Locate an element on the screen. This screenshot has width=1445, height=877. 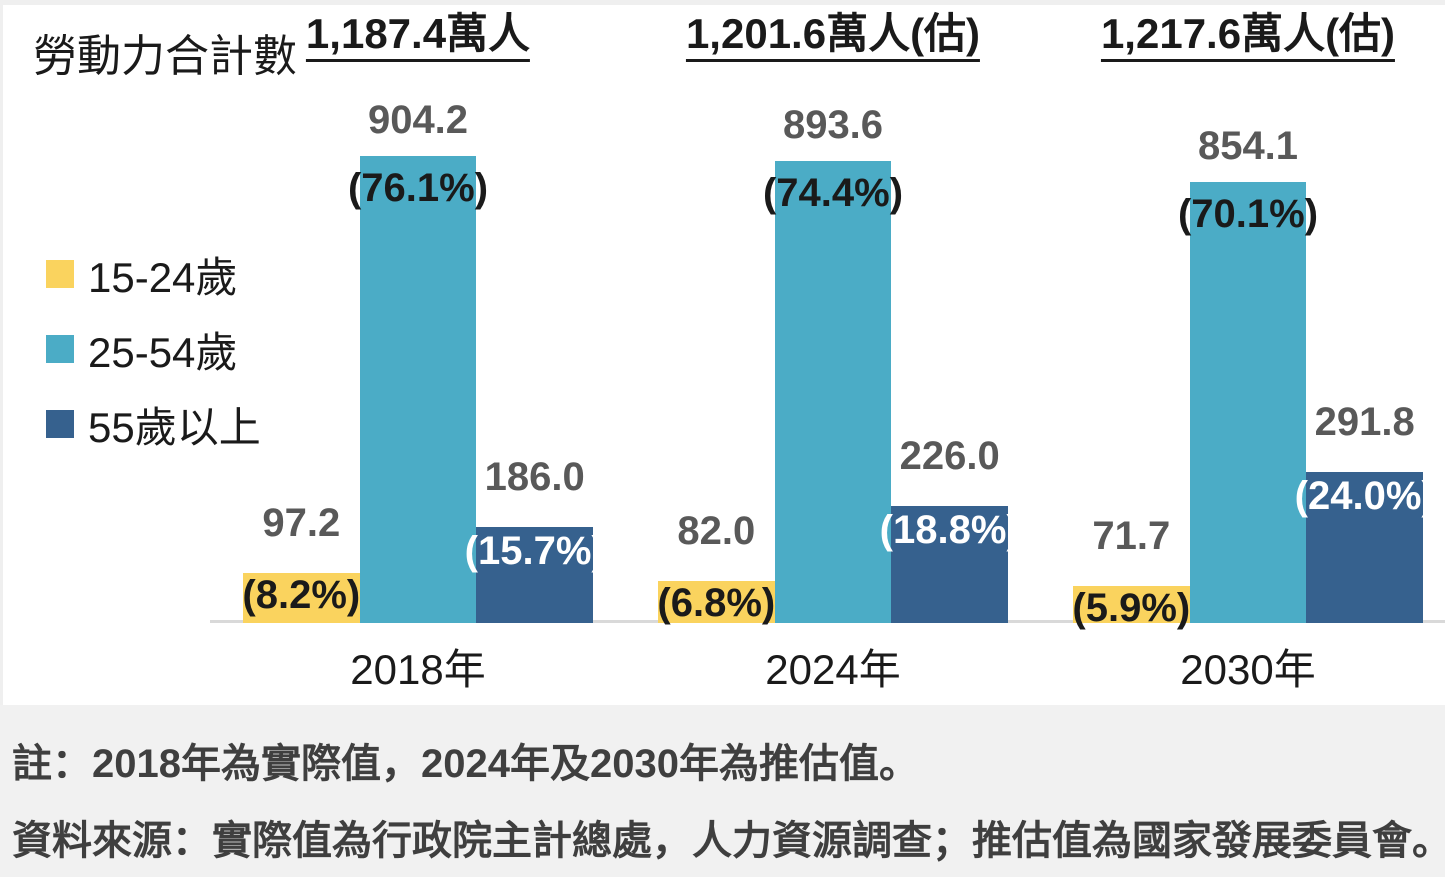
note-line: 註：2018年為實際值，2024年及2030年為推估值。 is located at coordinates (465, 764).